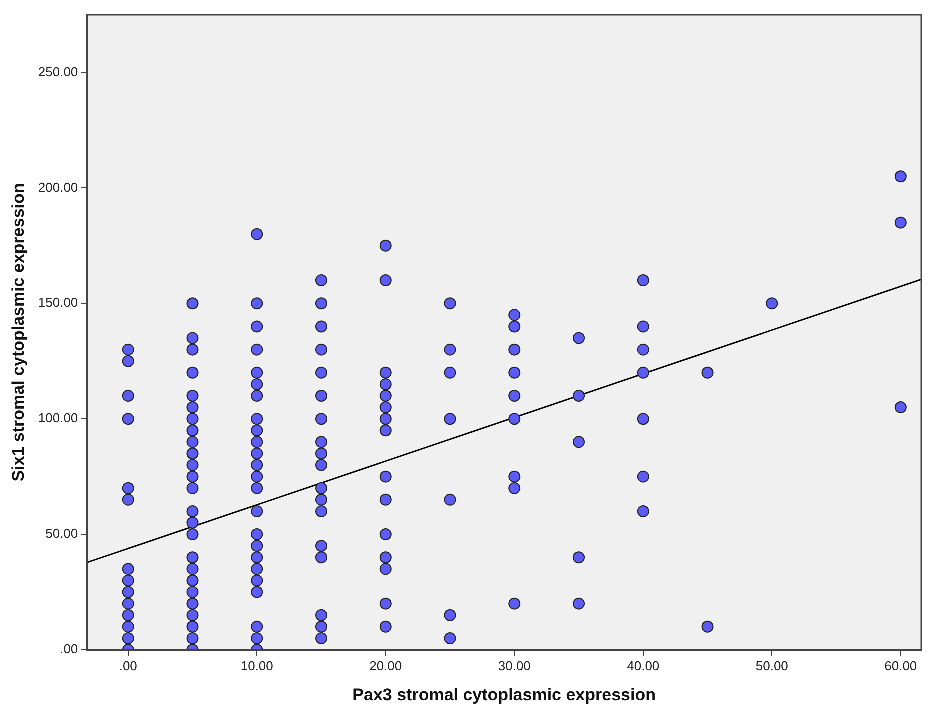  What do you see at coordinates (257, 666) in the screenshot?
I see `x-tick-label: 10.00` at bounding box center [257, 666].